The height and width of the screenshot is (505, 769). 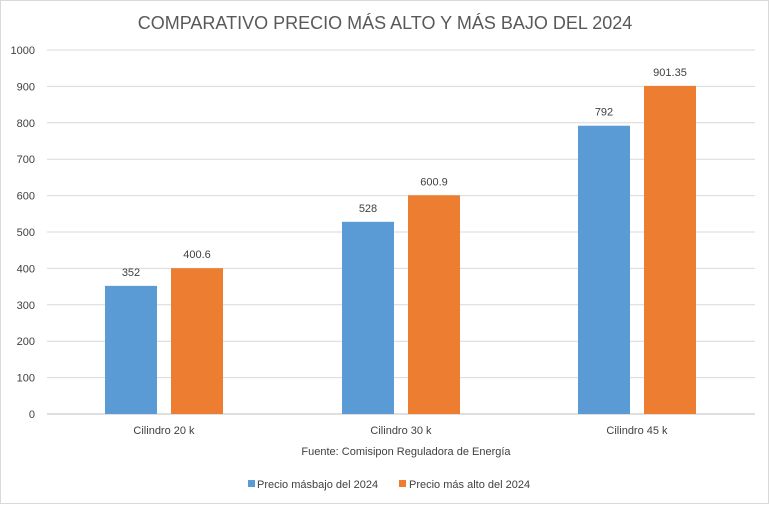 What do you see at coordinates (32, 415) in the screenshot?
I see `y-tick-label-0: 0` at bounding box center [32, 415].